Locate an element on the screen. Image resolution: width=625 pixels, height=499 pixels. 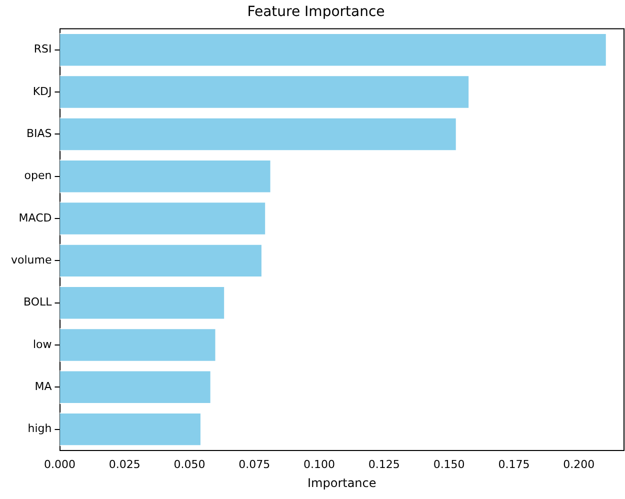
x-axis-title: Importance is located at coordinates (341, 483).